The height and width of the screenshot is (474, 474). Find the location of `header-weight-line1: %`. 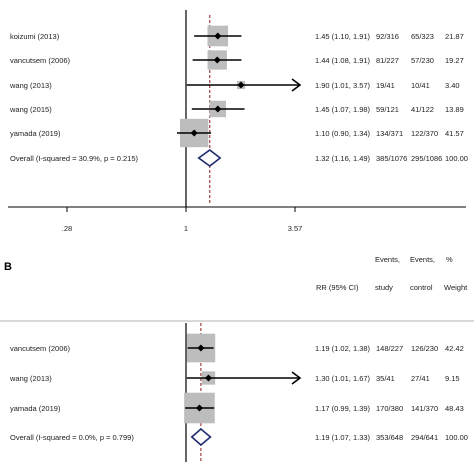

header-weight-line1: % is located at coordinates (449, 259).